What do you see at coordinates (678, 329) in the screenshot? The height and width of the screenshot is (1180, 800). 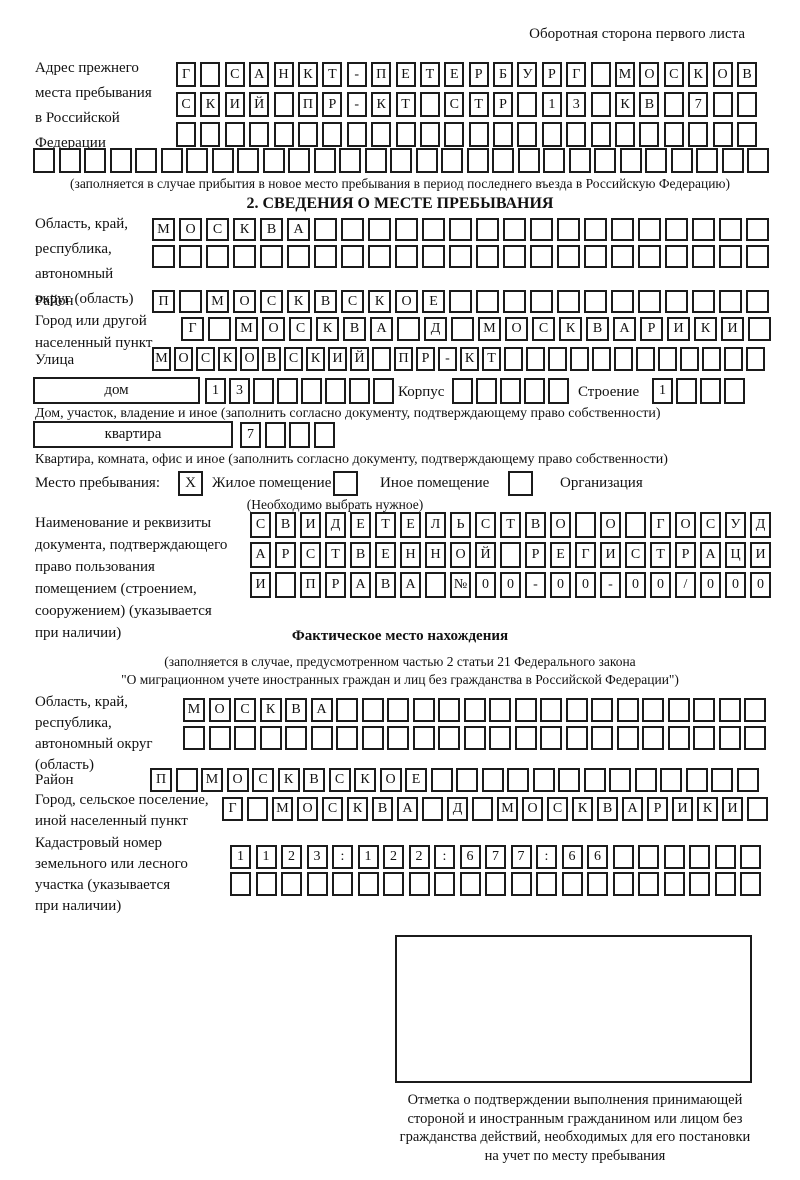 I see `char-cell: И` at bounding box center [678, 329].